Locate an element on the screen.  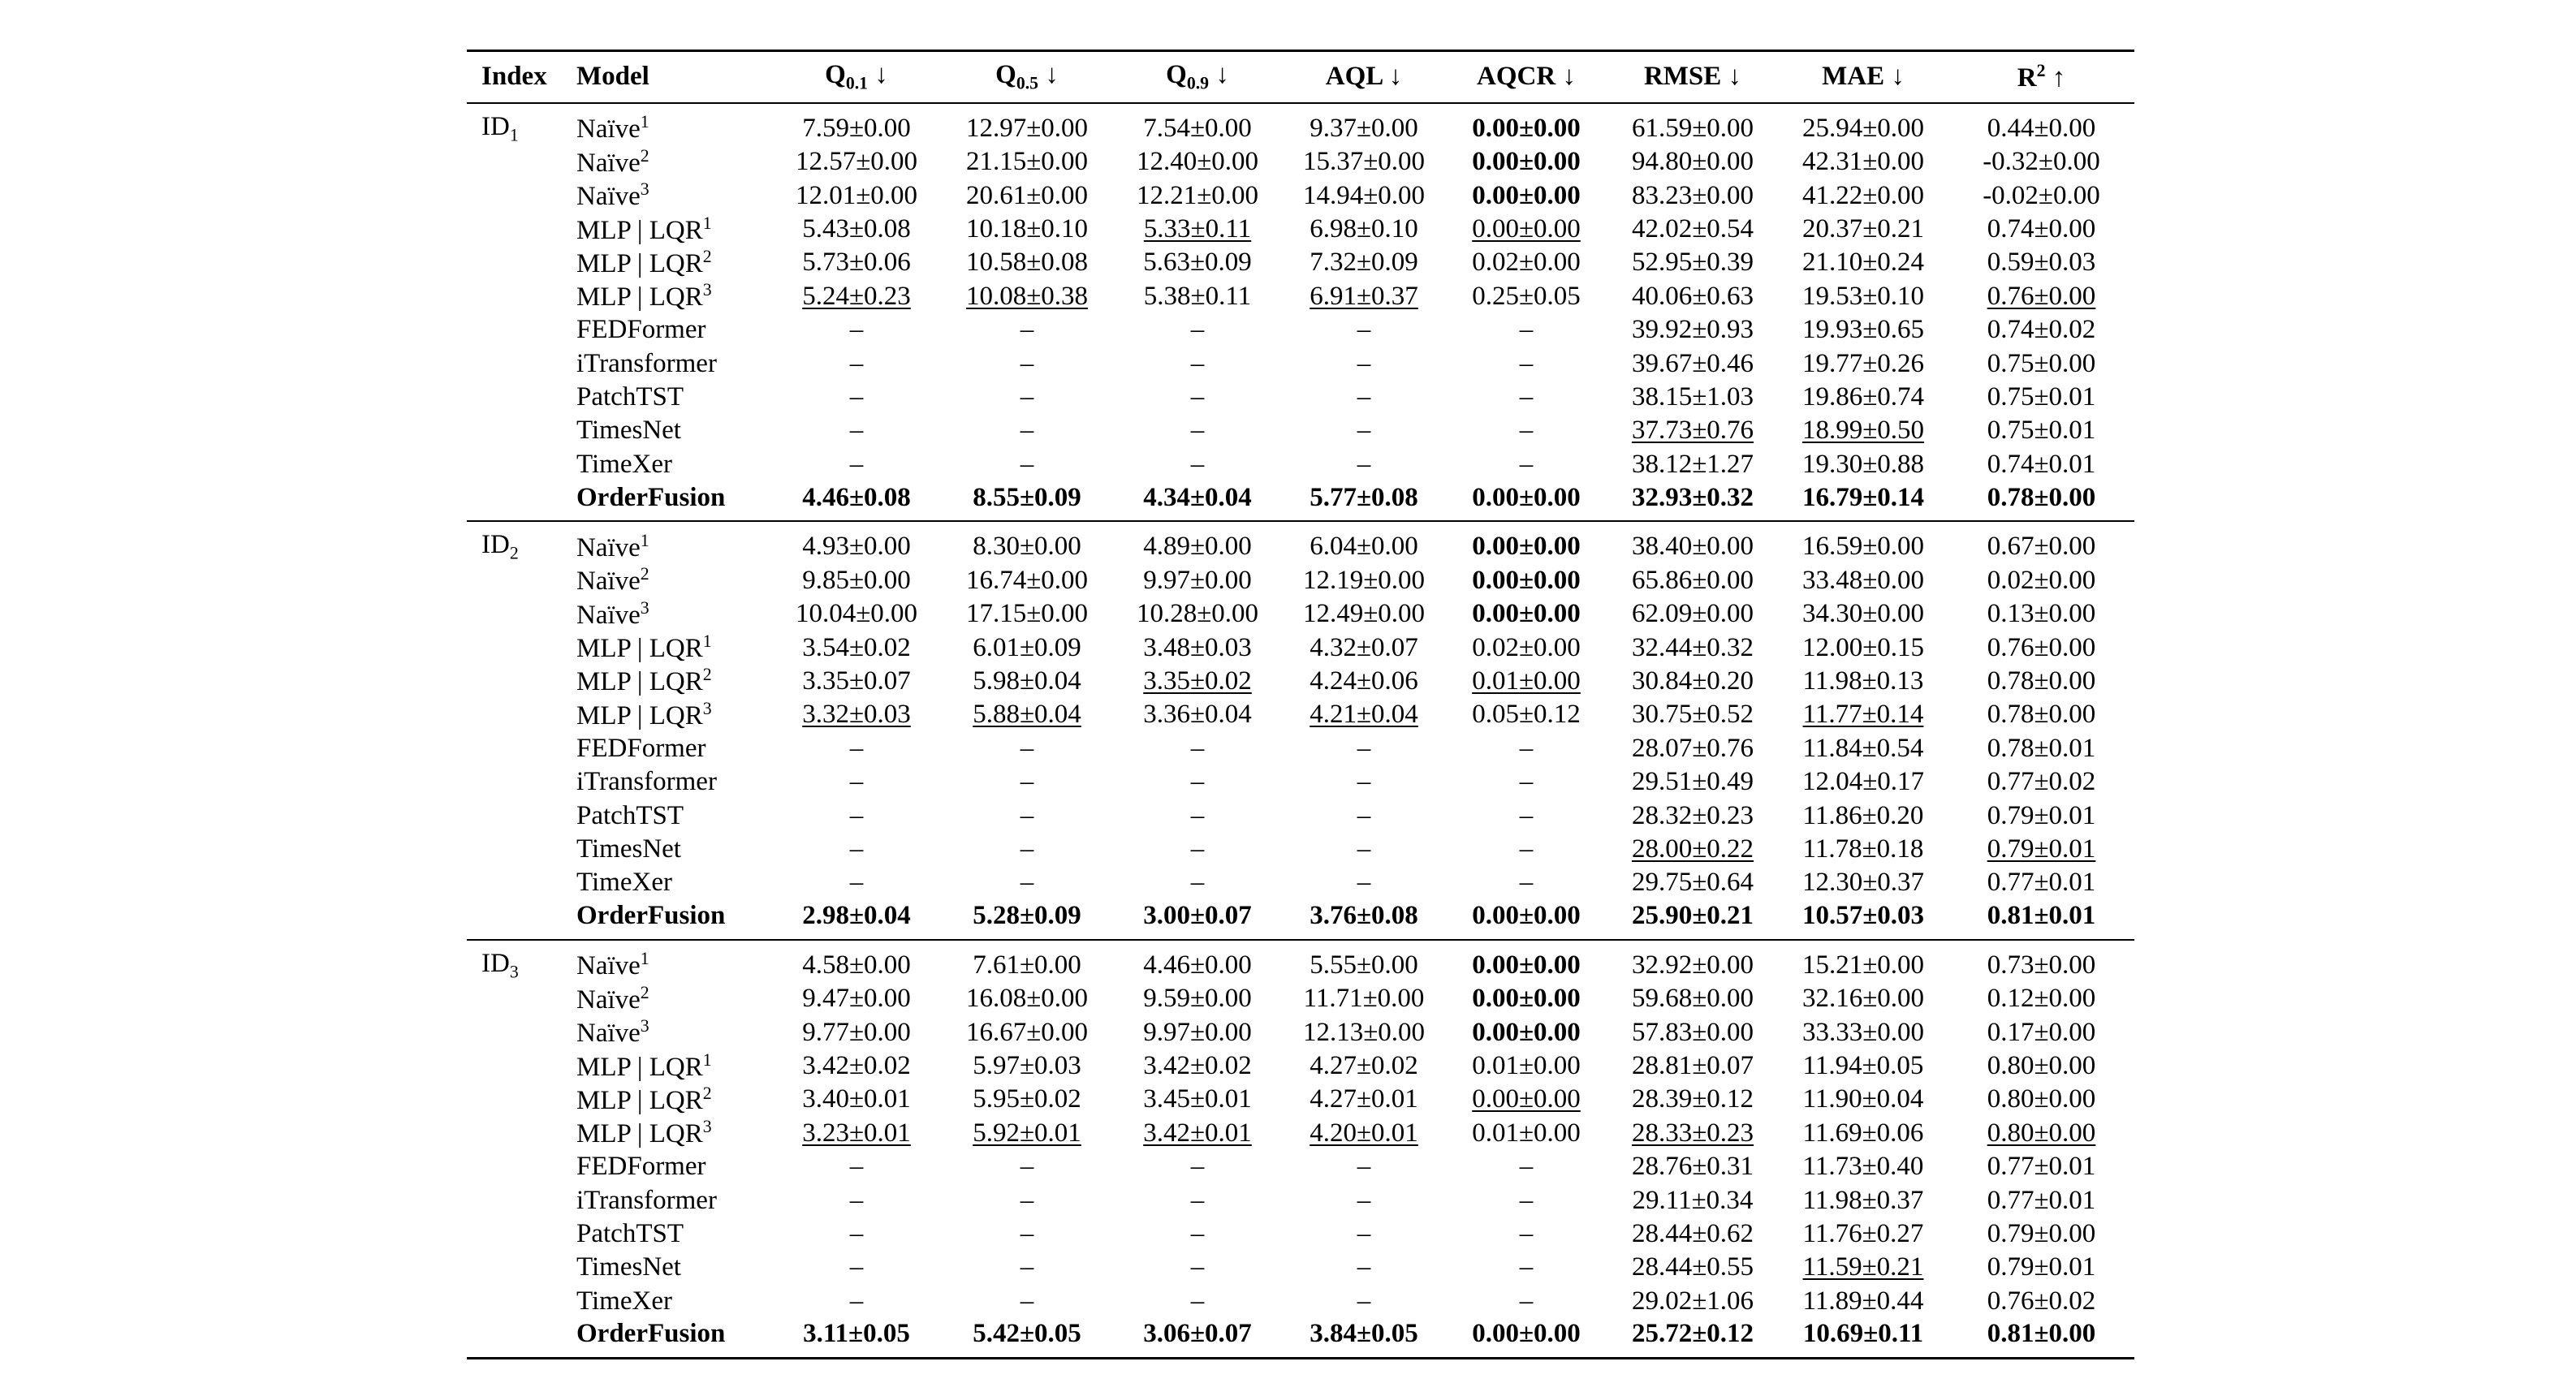
metric-value: 10.04±0.00 is located at coordinates (856, 614).